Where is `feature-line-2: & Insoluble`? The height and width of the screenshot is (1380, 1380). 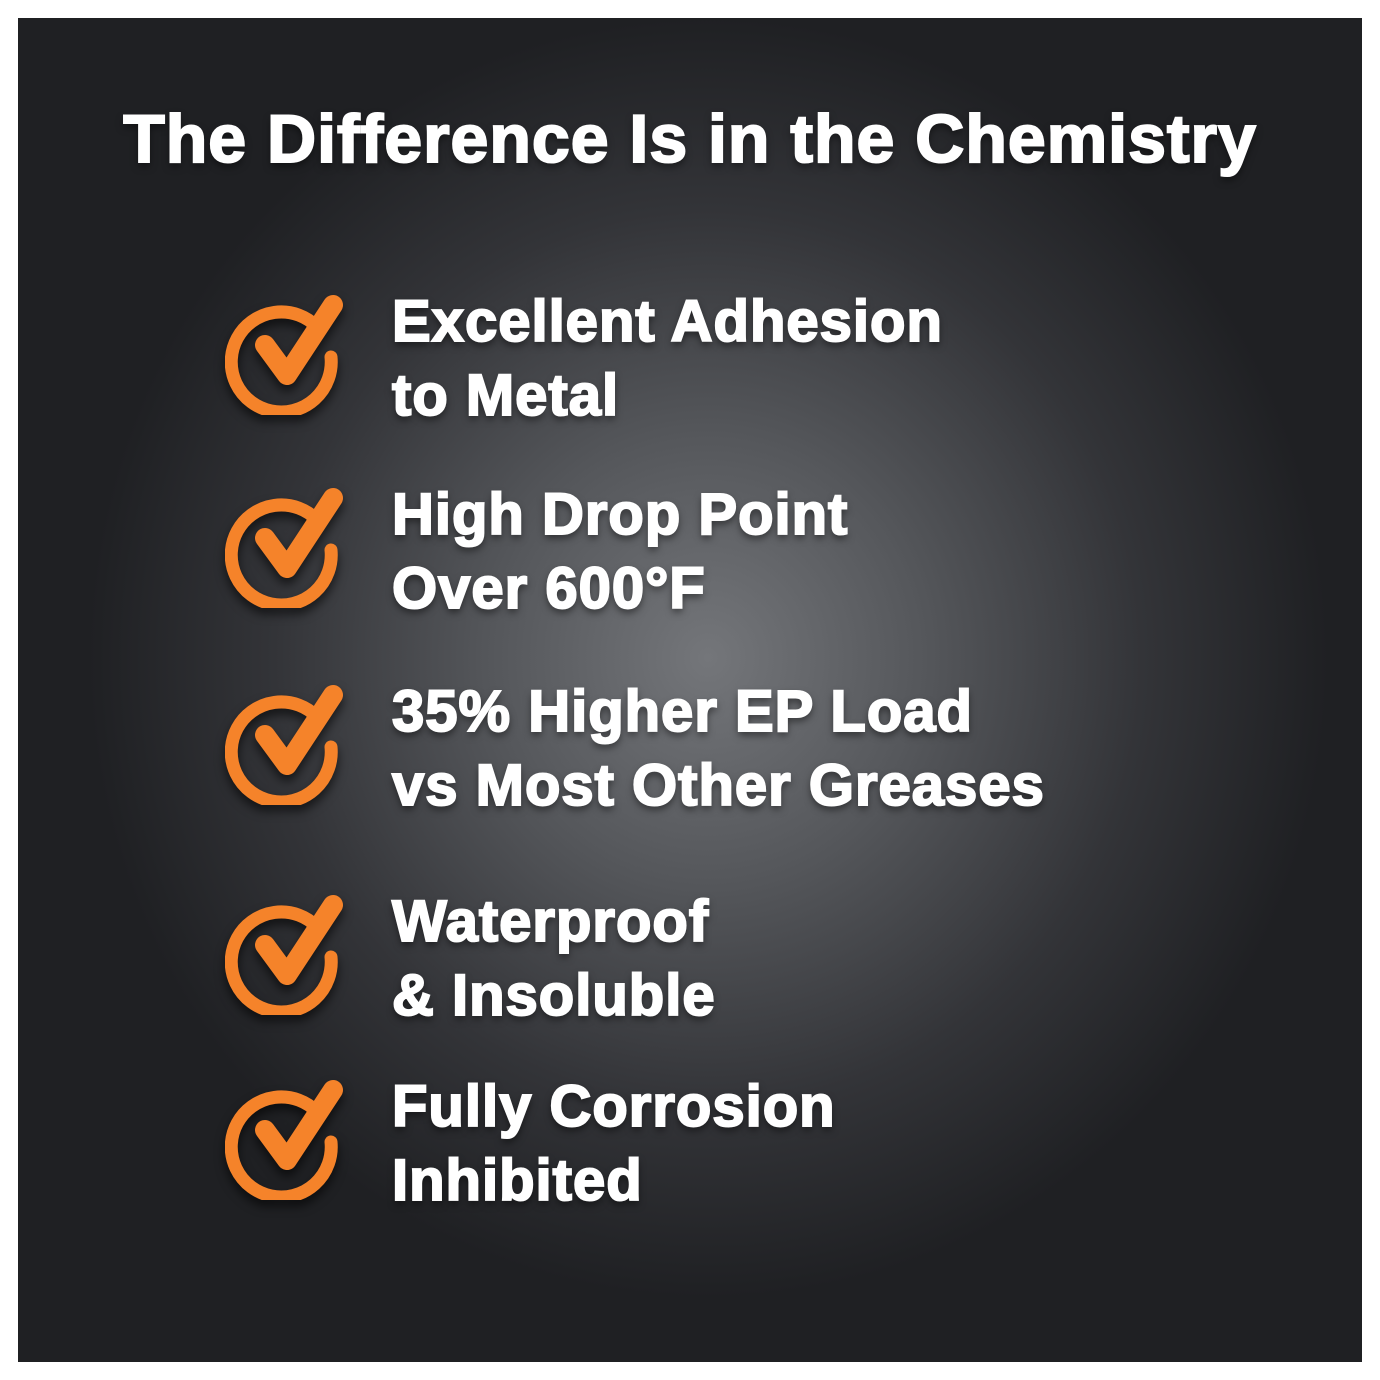 feature-line-2: & Insoluble is located at coordinates (553, 995).